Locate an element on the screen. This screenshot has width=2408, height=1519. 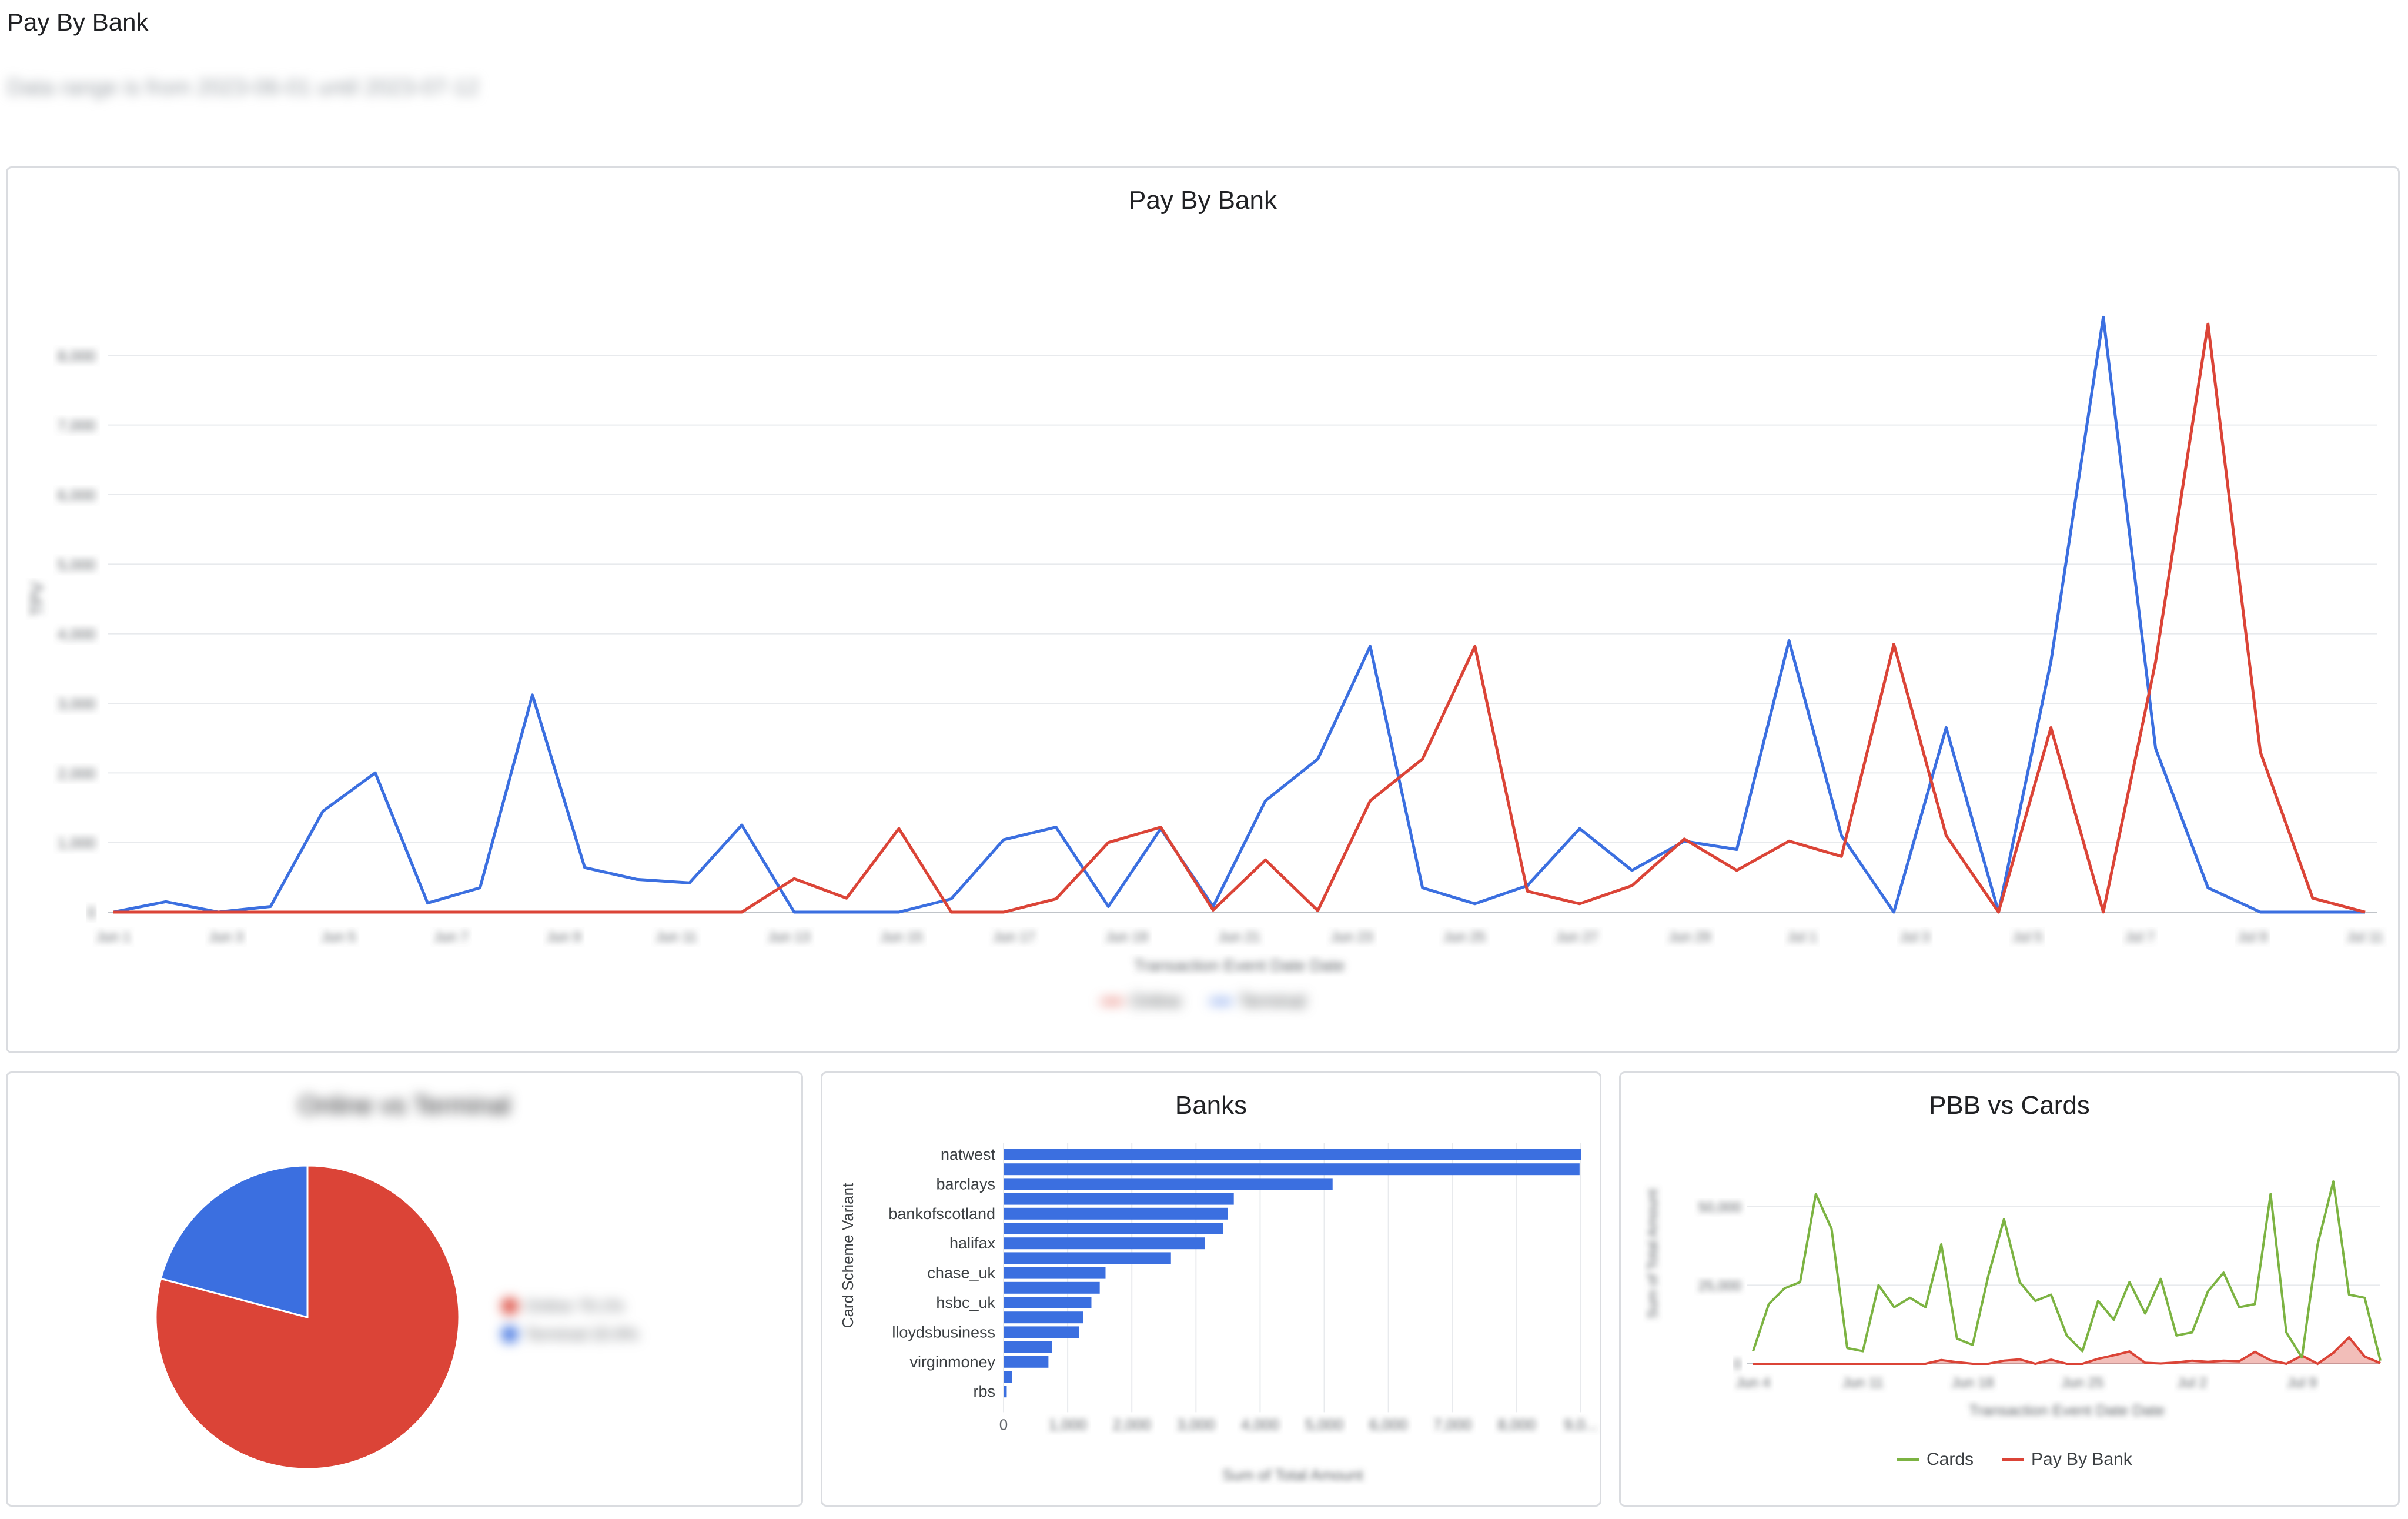
x-tick-label: 1,000 is located at coordinates (1068, 1424).